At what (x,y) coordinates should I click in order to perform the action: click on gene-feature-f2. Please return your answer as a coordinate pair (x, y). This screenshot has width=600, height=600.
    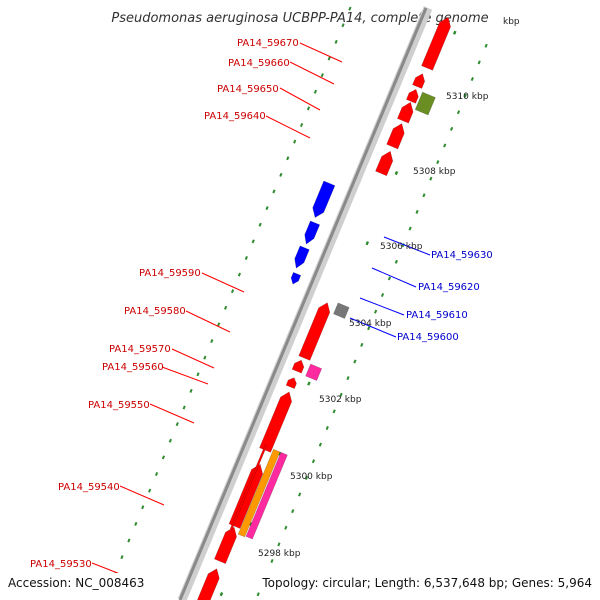
    Looking at the image, I should click on (419, 81).